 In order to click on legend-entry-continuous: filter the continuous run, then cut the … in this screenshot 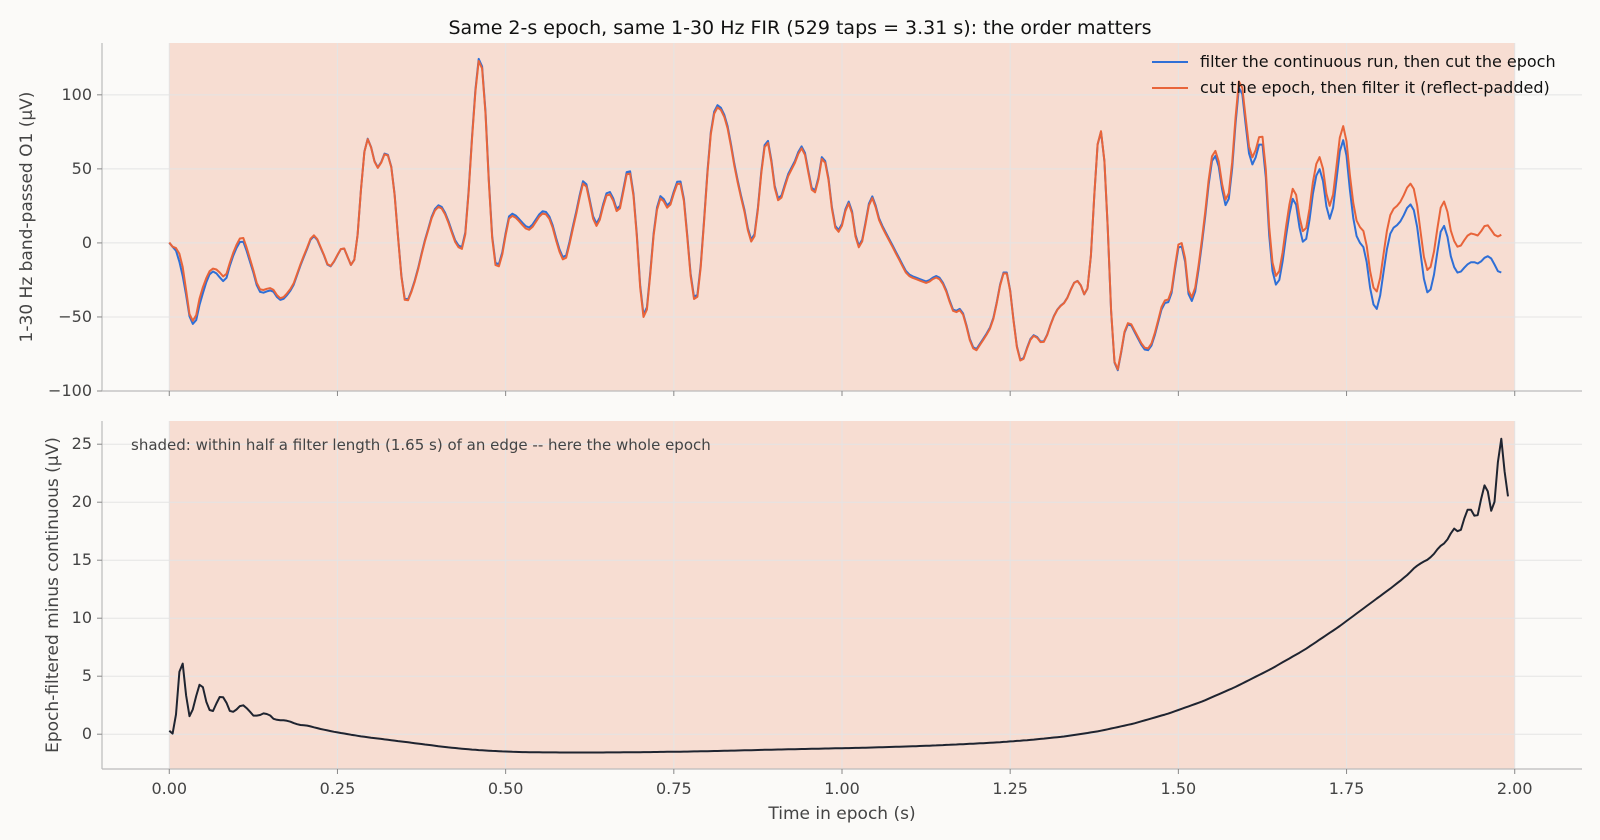, I will do `click(1378, 61)`.